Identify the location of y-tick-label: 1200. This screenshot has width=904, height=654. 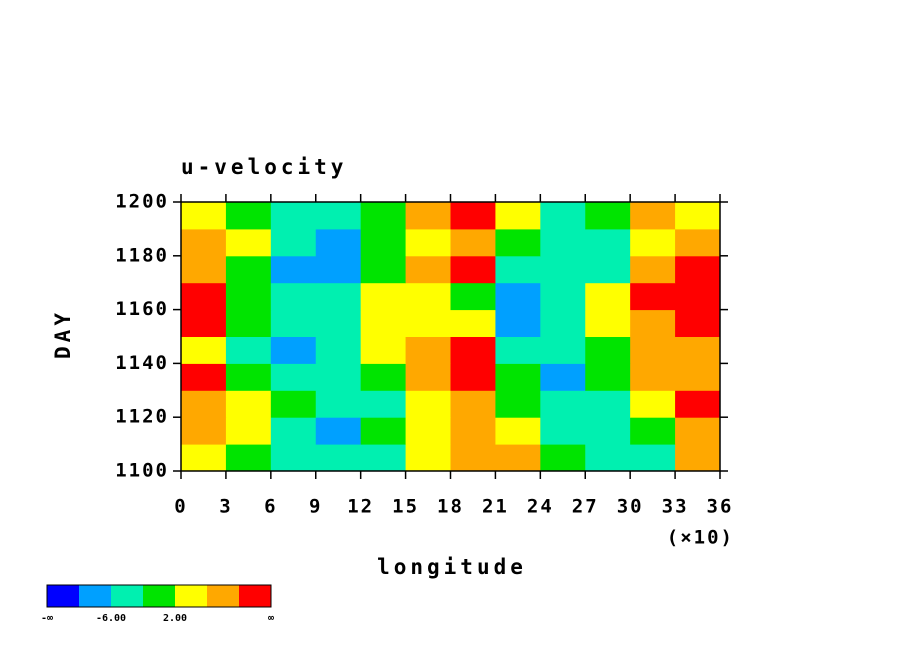
(142, 202).